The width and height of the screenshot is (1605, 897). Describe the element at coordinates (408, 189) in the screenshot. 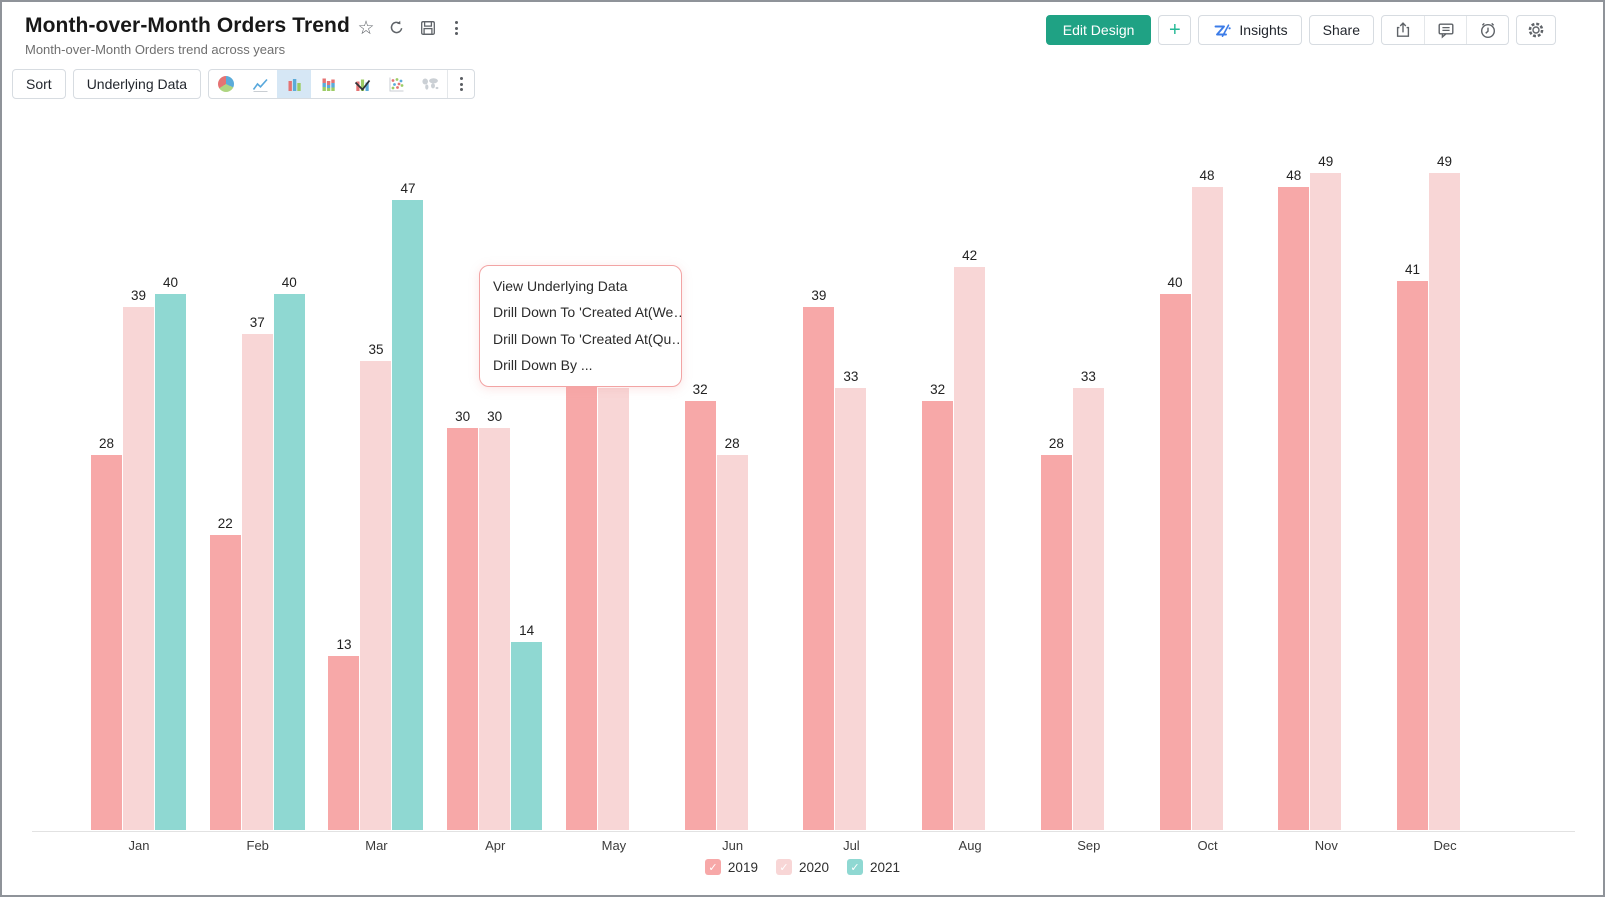

I see `bar-value-label-2021-Mar: 47` at that location.